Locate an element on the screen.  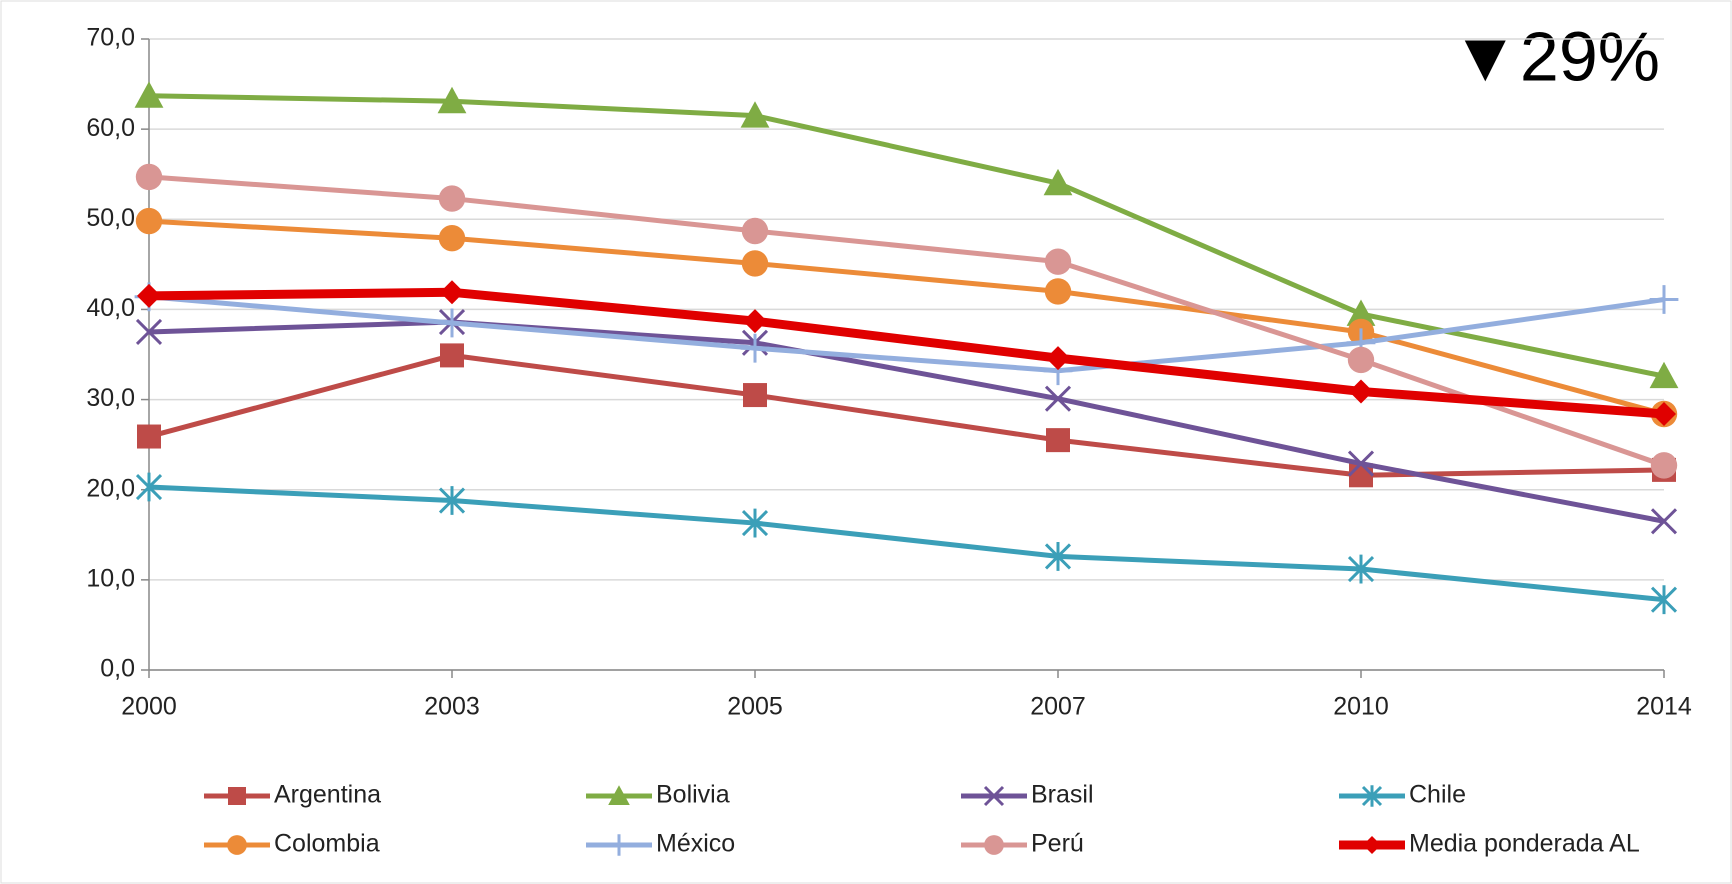
legend-label: Bolivia is located at coordinates (693, 795).